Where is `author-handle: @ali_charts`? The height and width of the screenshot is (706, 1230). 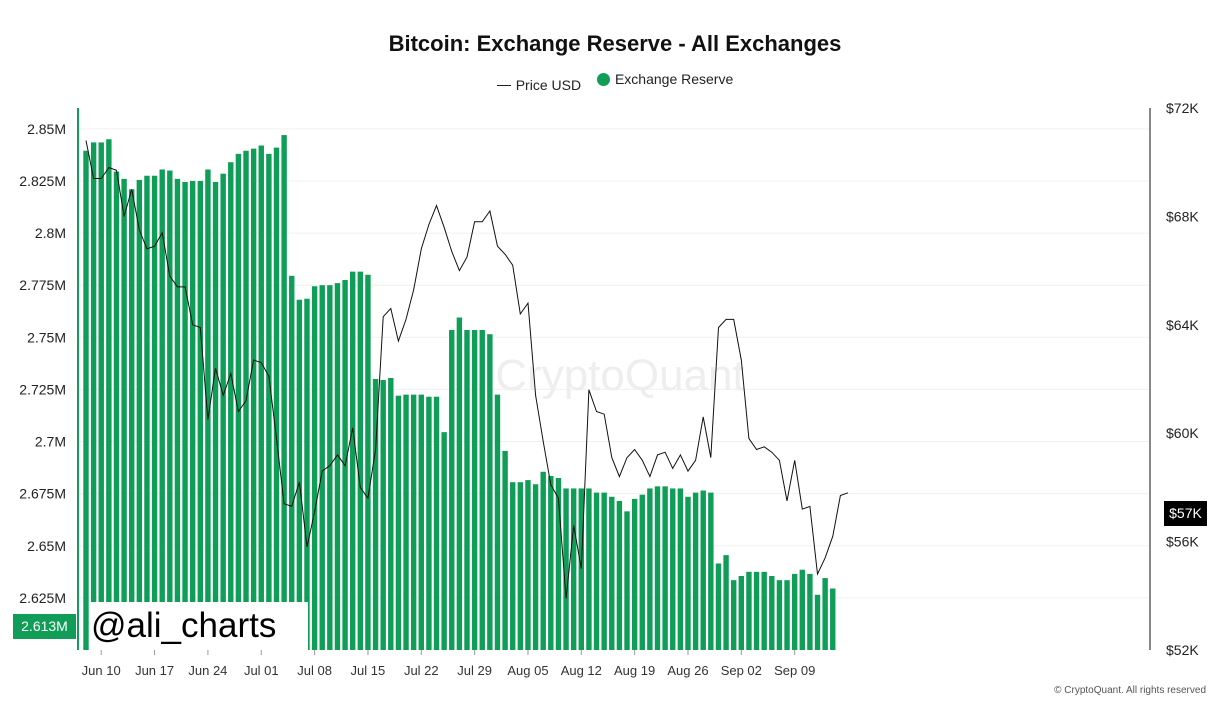 author-handle: @ali_charts is located at coordinates (198, 626).